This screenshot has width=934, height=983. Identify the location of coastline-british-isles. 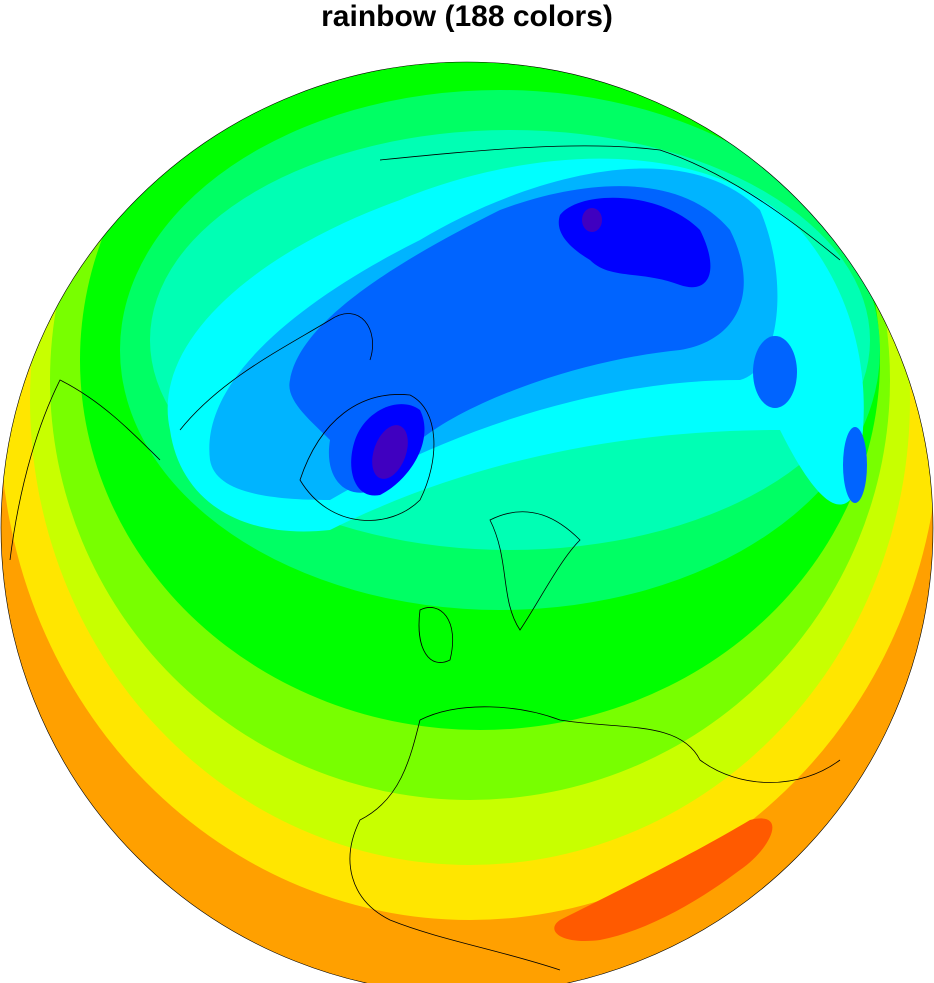
(436, 635).